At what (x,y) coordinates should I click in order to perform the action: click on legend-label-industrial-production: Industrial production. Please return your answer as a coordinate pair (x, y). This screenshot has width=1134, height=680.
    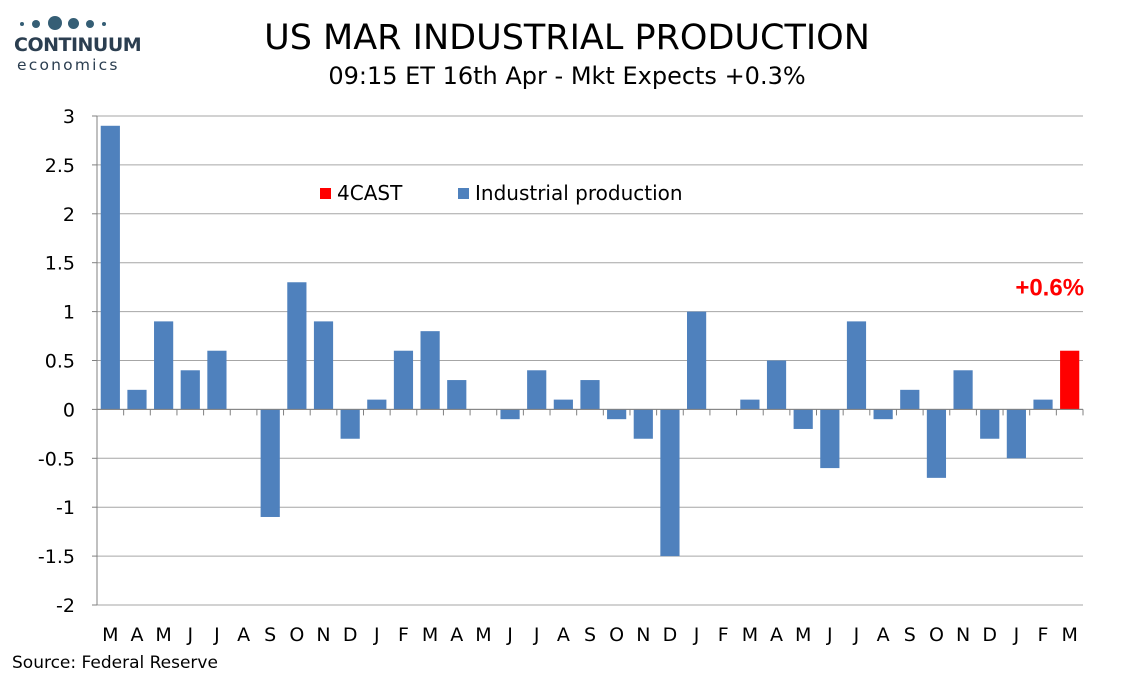
    Looking at the image, I should click on (579, 193).